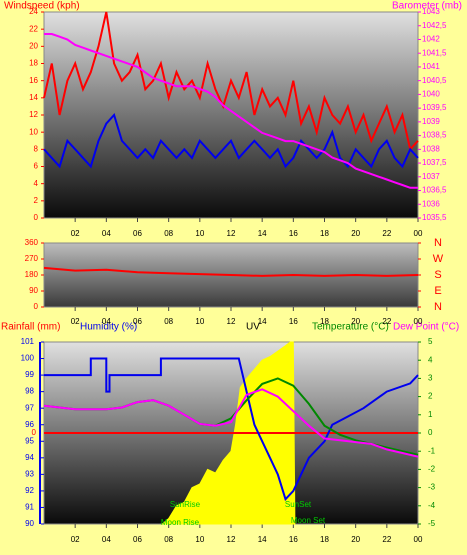  What do you see at coordinates (108, 327) in the screenshot?
I see `humidity-label: Humidity (%)` at bounding box center [108, 327].